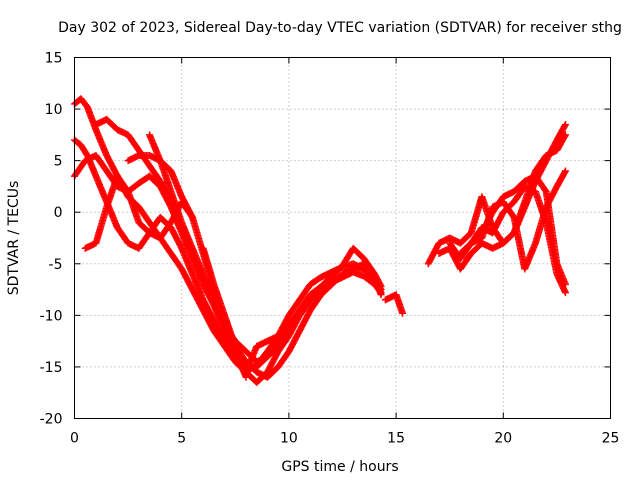 The image size is (640, 480). I want to click on y-tick-label: 10, so click(54, 110).